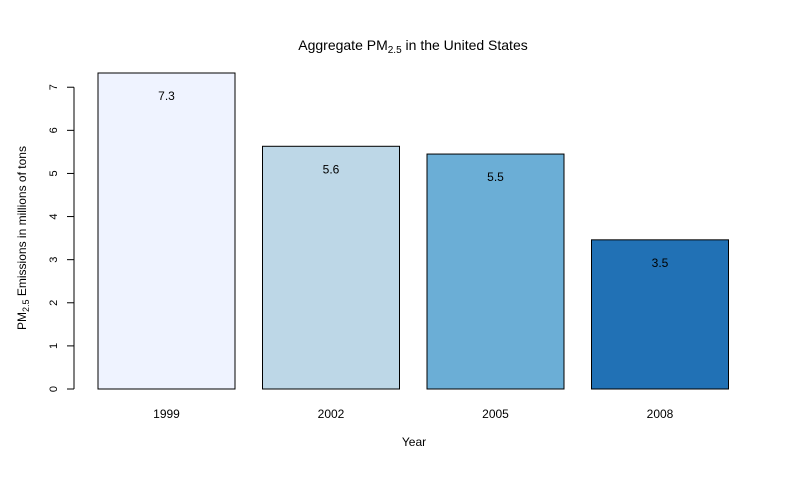 The height and width of the screenshot is (480, 800). Describe the element at coordinates (54, 260) in the screenshot. I see `y-tick-label: 3` at that location.